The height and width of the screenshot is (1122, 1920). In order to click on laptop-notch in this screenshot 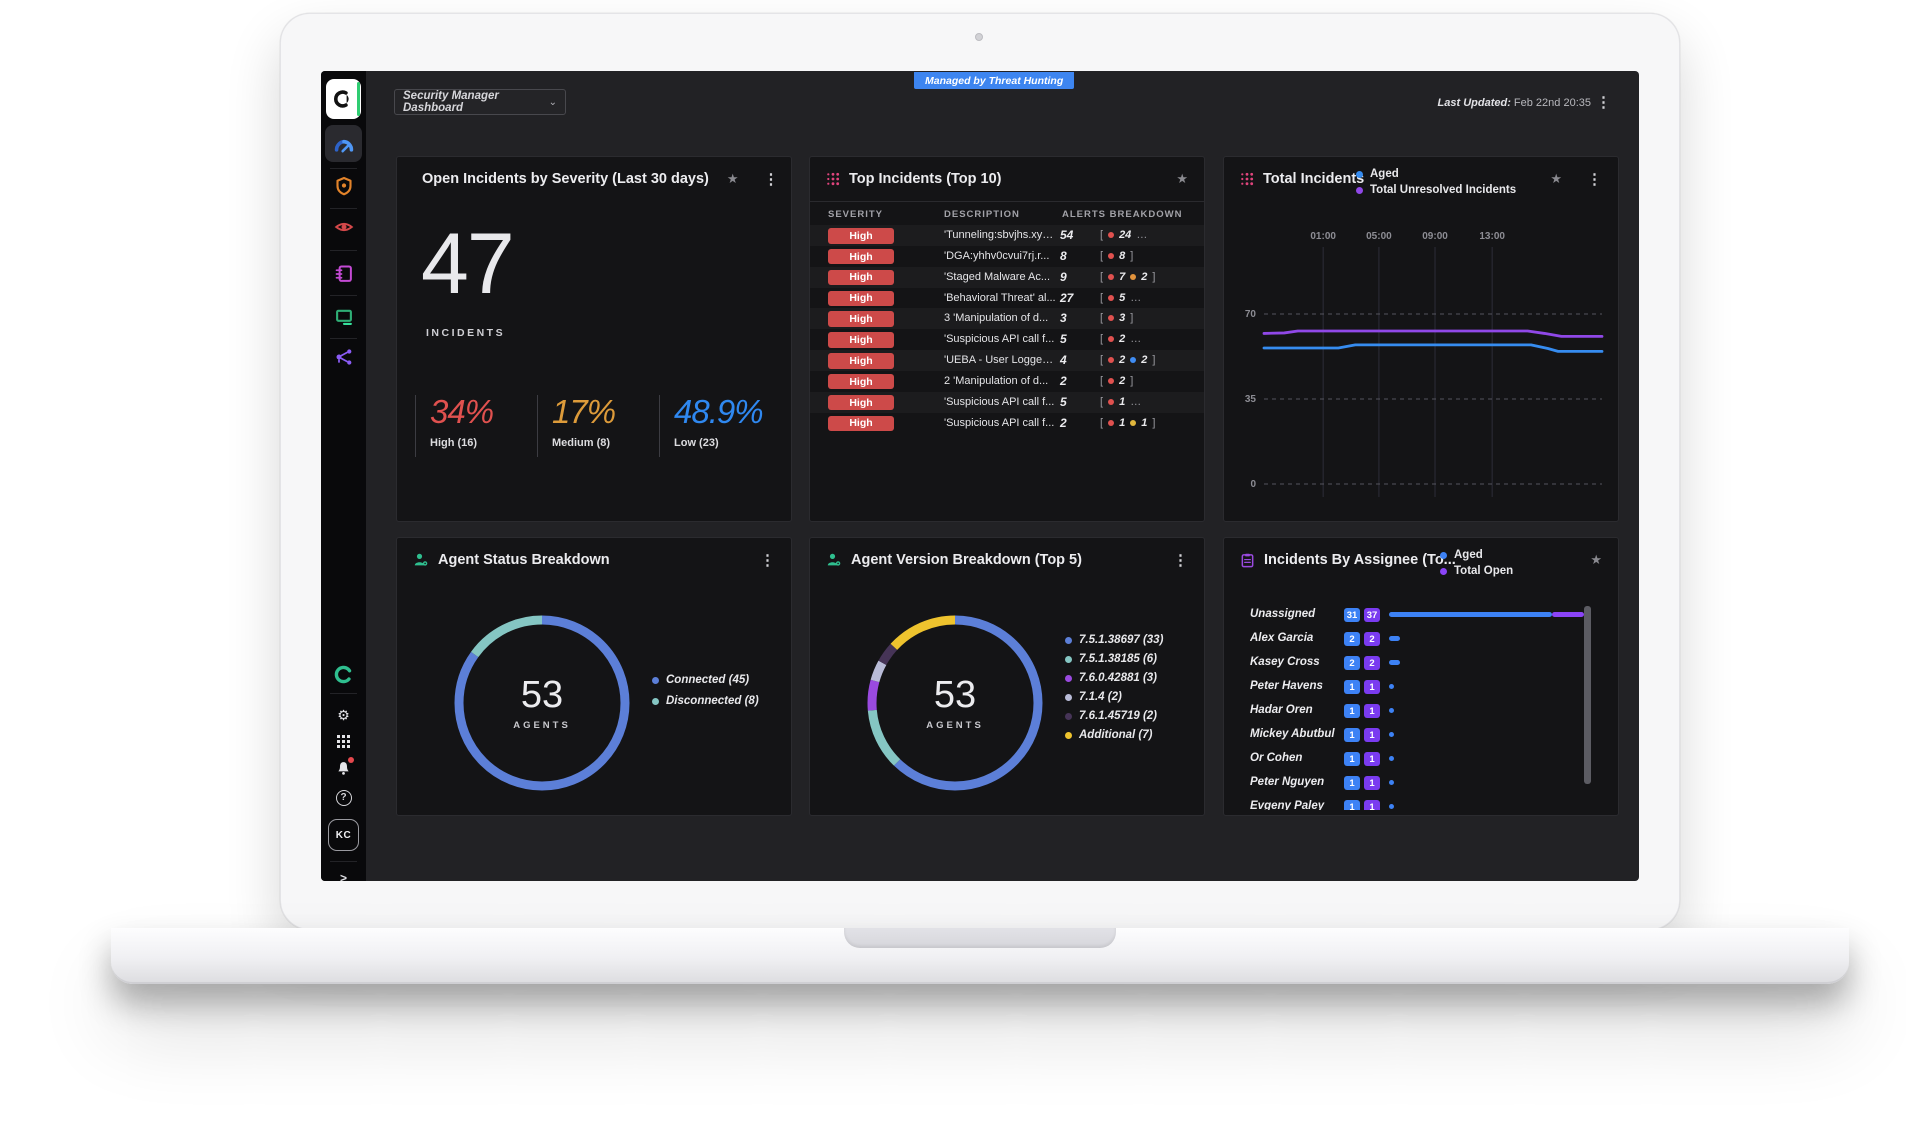, I will do `click(980, 938)`.